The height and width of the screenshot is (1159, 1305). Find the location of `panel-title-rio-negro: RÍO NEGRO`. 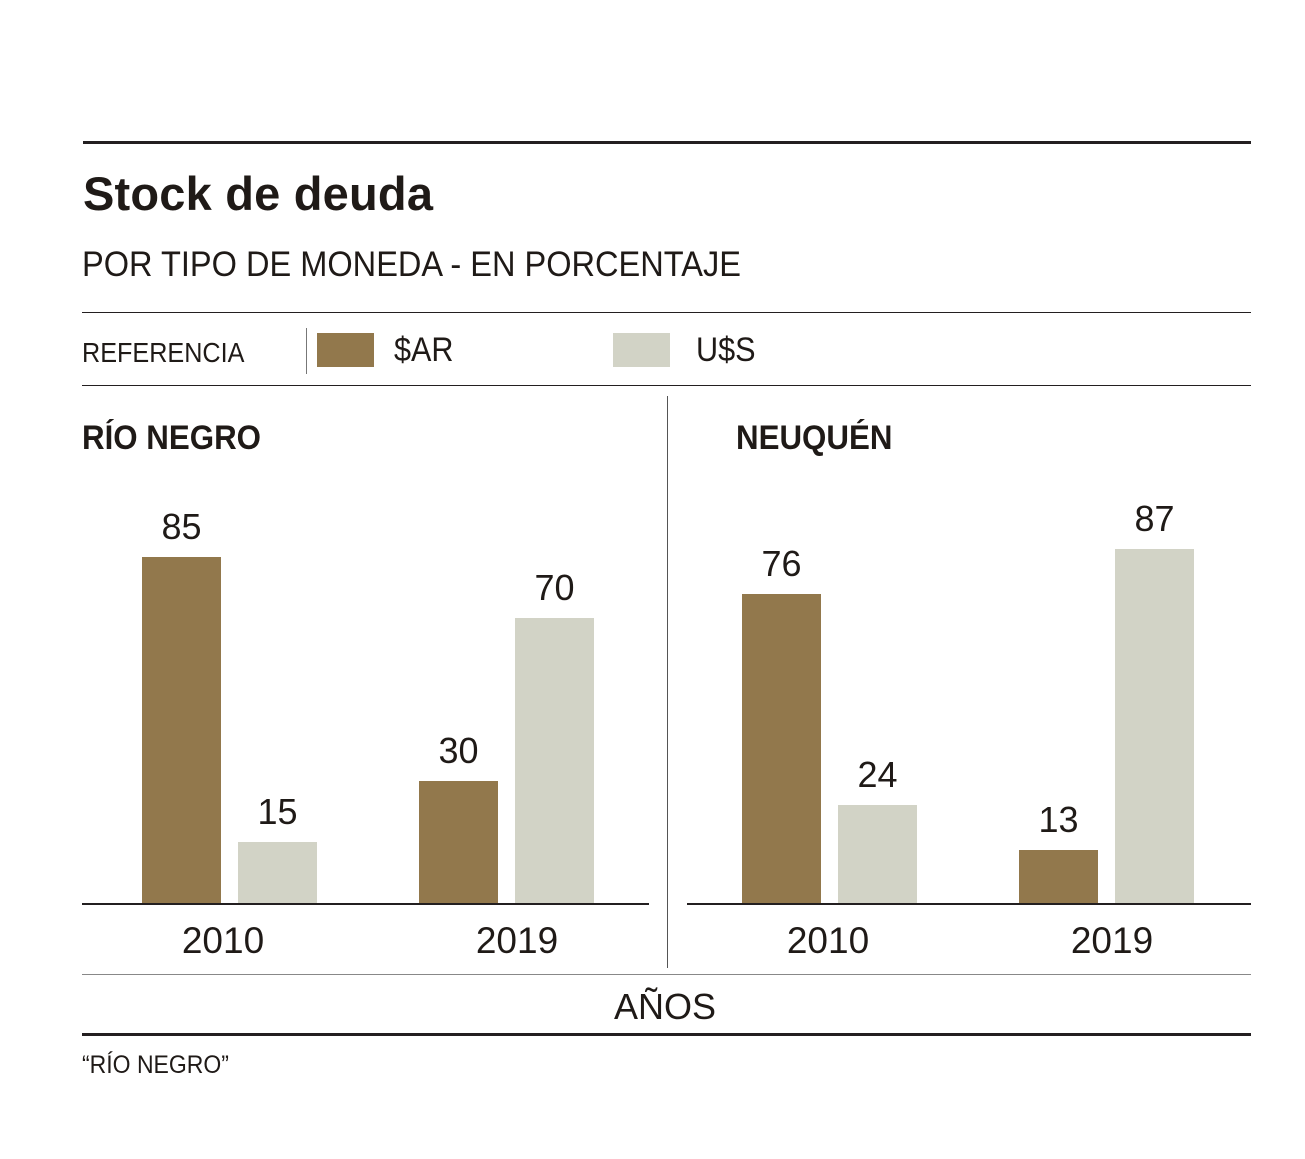

panel-title-rio-negro: RÍO NEGRO is located at coordinates (172, 438).